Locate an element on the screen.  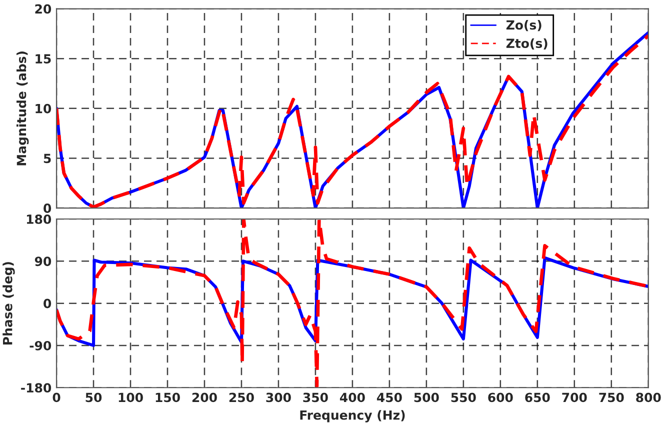
x-tick-label: 450 is located at coordinates (389, 397).